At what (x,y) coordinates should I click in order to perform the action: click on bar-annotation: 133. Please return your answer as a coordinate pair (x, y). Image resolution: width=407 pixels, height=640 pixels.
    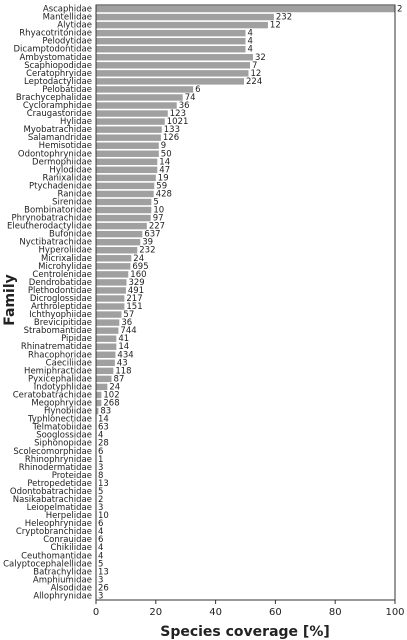
    Looking at the image, I should click on (172, 130).